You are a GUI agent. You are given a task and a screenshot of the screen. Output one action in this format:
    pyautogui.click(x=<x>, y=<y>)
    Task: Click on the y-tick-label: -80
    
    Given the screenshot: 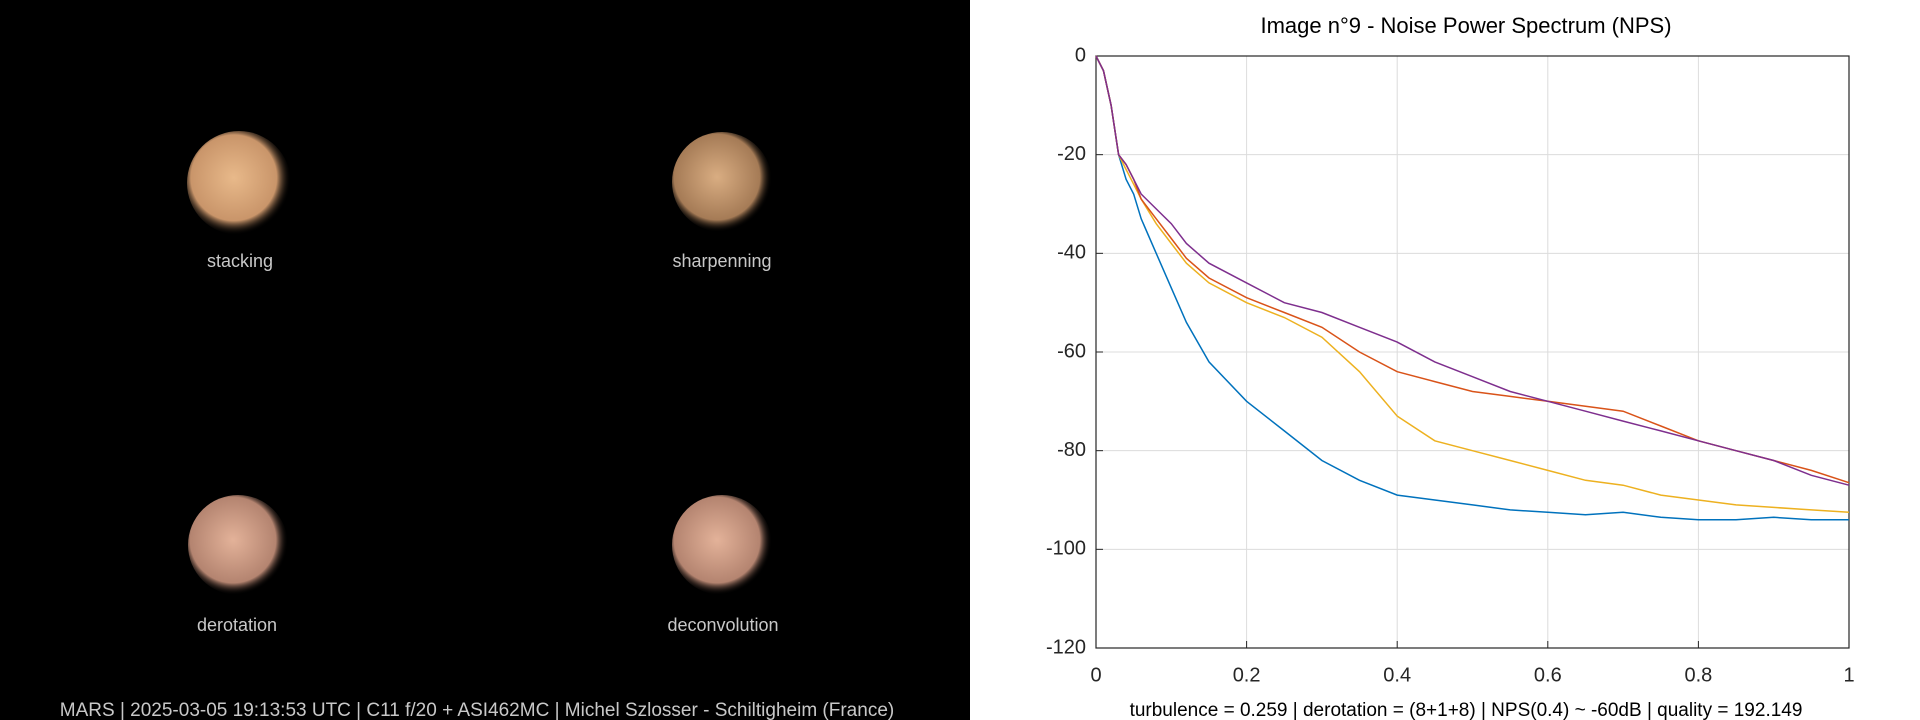 What is the action you would take?
    pyautogui.click(x=1071, y=450)
    